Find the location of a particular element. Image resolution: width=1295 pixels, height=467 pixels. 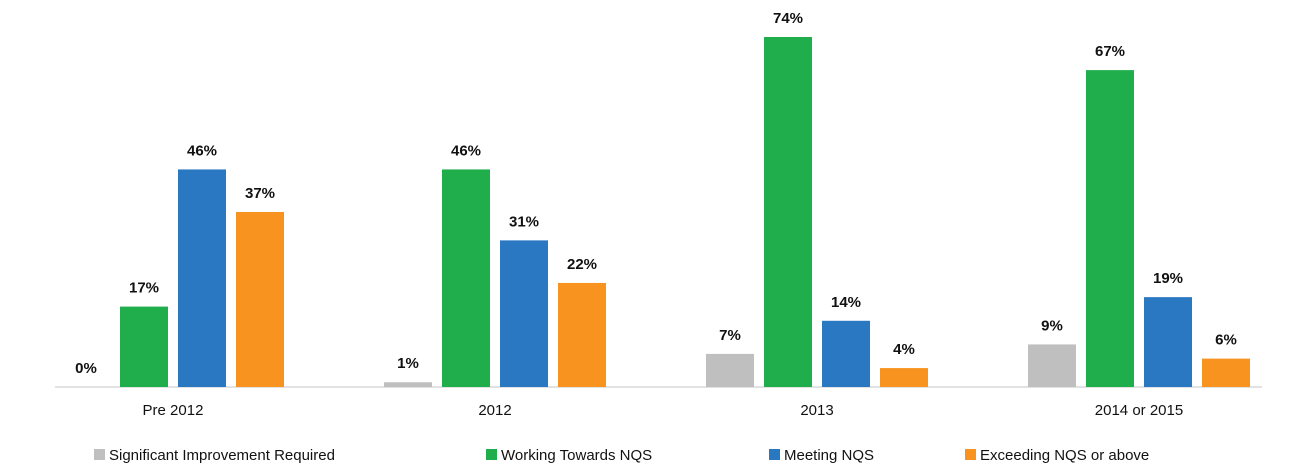

data-label: 7% is located at coordinates (730, 335).